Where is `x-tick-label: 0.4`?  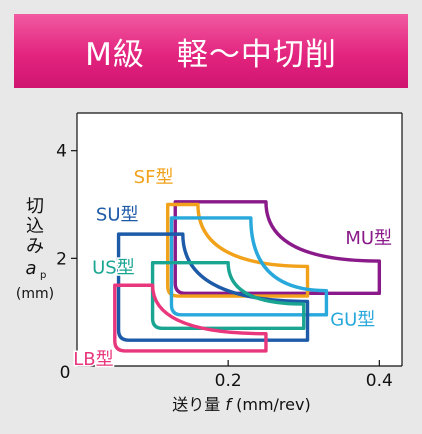 x-tick-label: 0.4 is located at coordinates (379, 381).